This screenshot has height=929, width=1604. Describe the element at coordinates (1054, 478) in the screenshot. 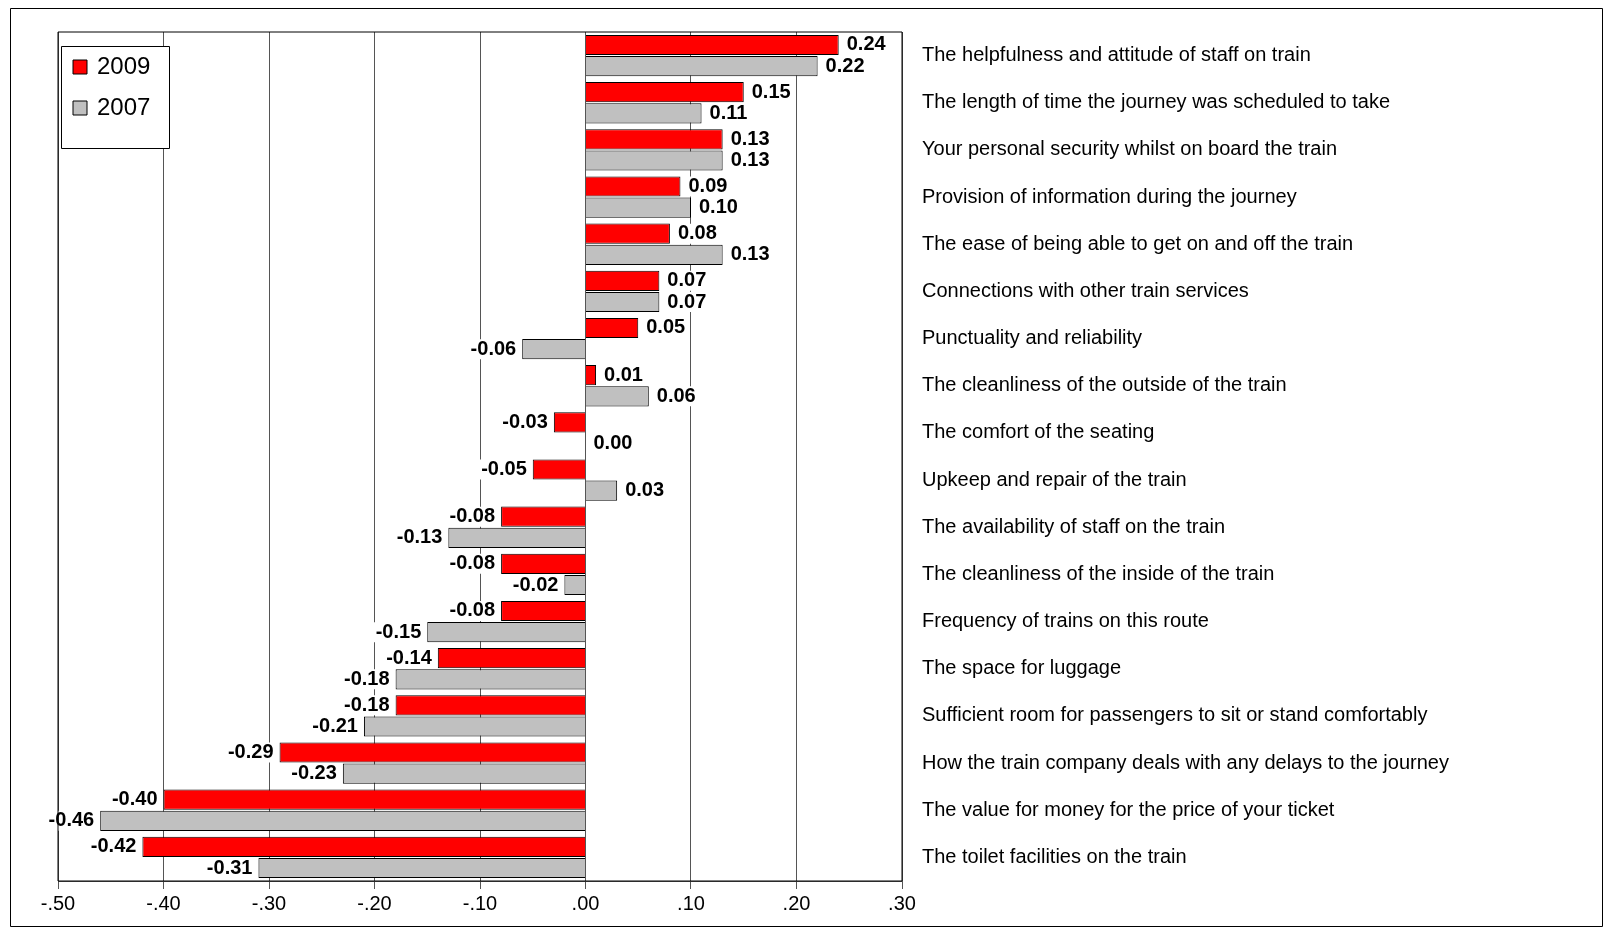

I see `y-tick-label: Upkeep and repair of the train` at that location.